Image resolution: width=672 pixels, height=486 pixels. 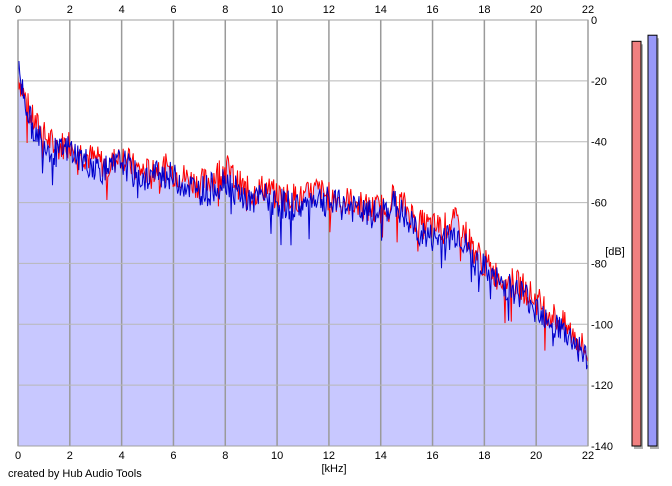 What do you see at coordinates (645, 242) in the screenshot?
I see `level-meters` at bounding box center [645, 242].